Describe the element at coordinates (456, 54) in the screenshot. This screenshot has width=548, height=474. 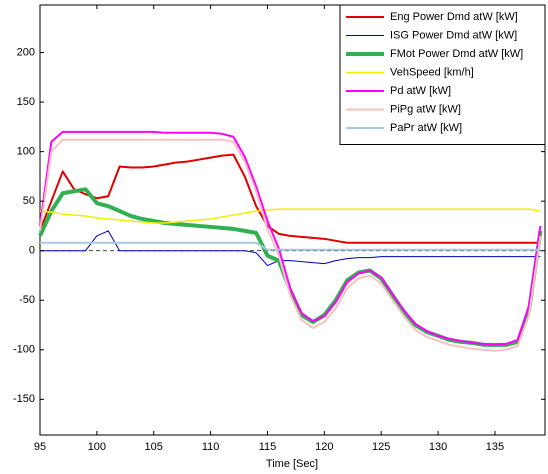
I see `legend-label: FMot Power Dmd atW [kW]` at that location.